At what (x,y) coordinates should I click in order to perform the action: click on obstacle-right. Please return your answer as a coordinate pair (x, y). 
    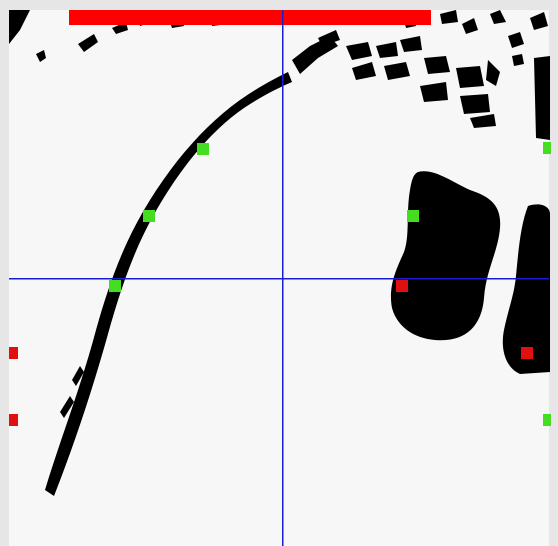
    Looking at the image, I should click on (526, 289).